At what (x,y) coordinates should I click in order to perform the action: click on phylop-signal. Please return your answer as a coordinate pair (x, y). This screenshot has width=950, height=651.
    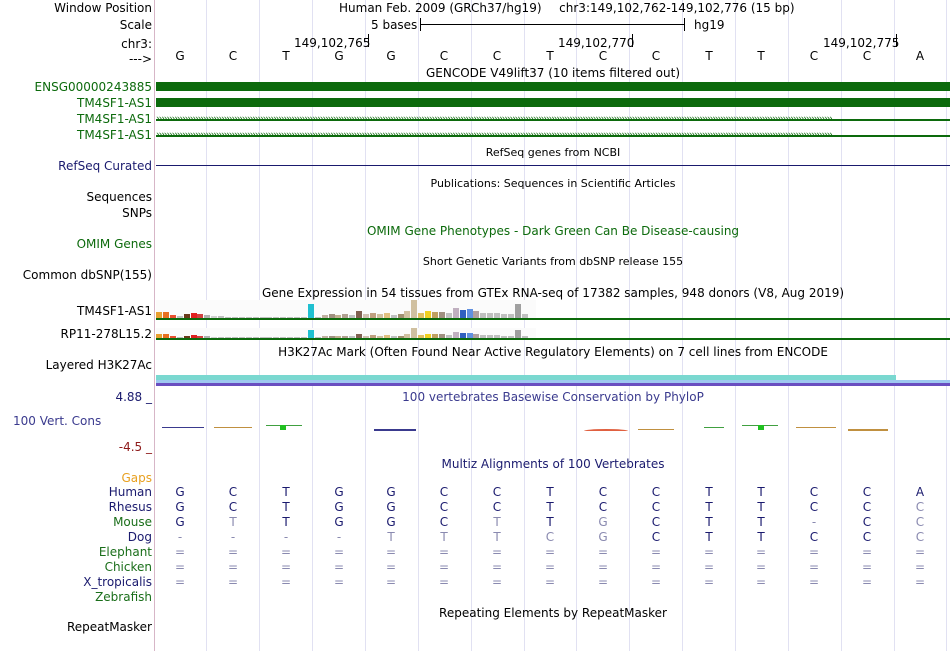
    Looking at the image, I should click on (553, 430).